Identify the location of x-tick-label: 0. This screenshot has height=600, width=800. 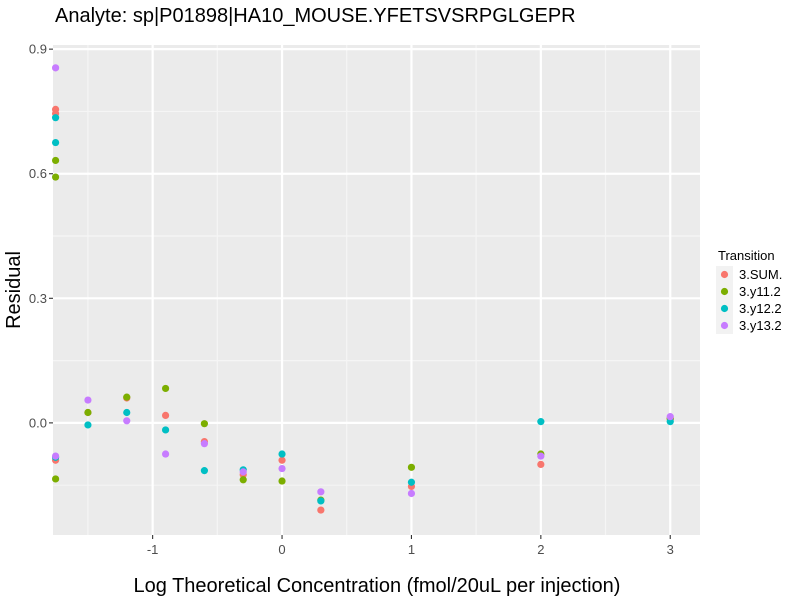
(281, 549).